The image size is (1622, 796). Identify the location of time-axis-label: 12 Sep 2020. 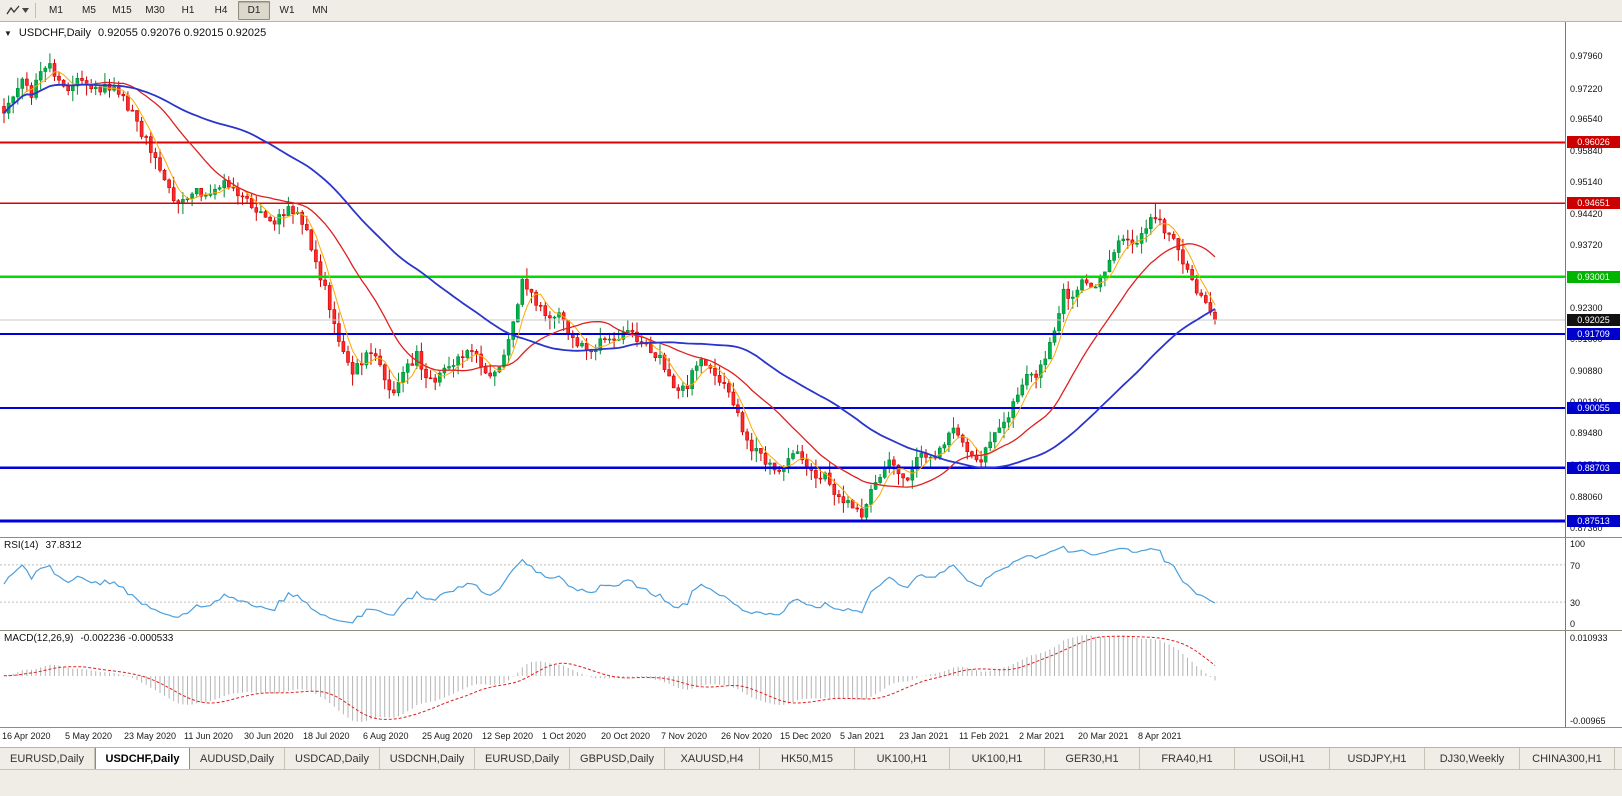
(508, 736).